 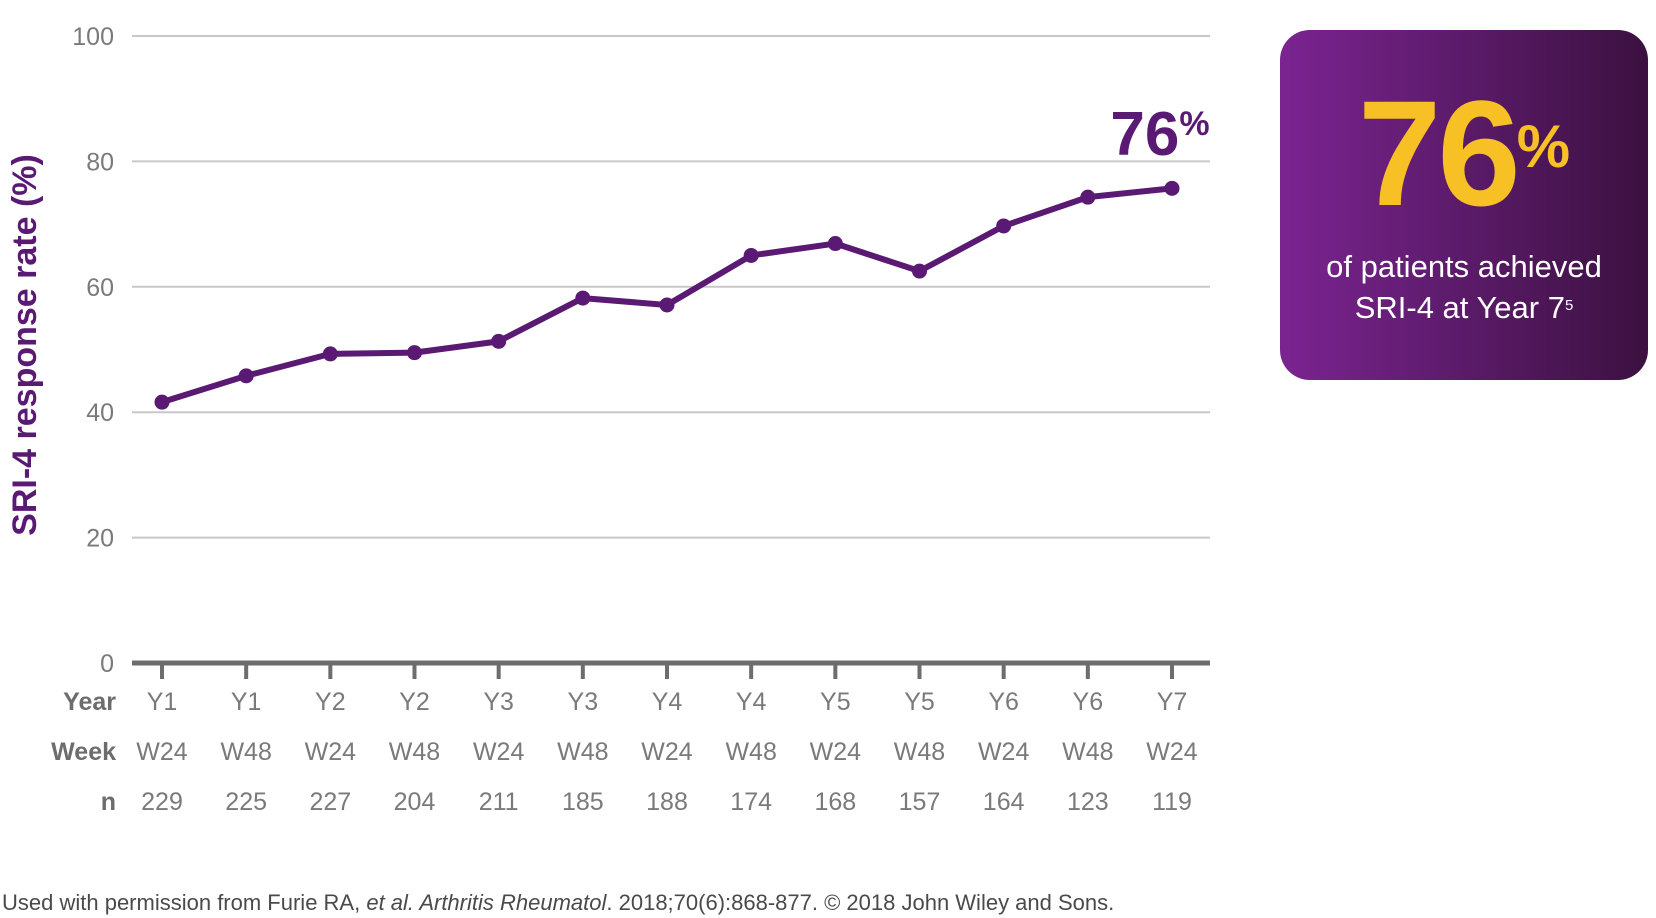 What do you see at coordinates (667, 802) in the screenshot?
I see `row-n-label: 188` at bounding box center [667, 802].